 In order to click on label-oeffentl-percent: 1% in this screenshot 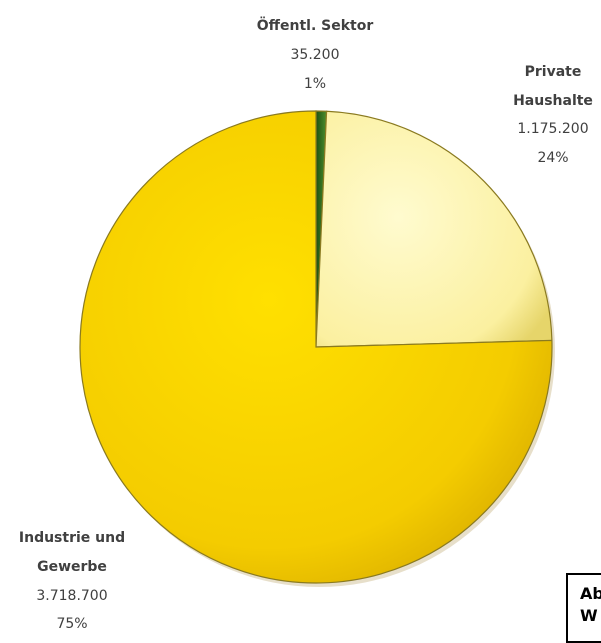, I will do `click(315, 84)`.